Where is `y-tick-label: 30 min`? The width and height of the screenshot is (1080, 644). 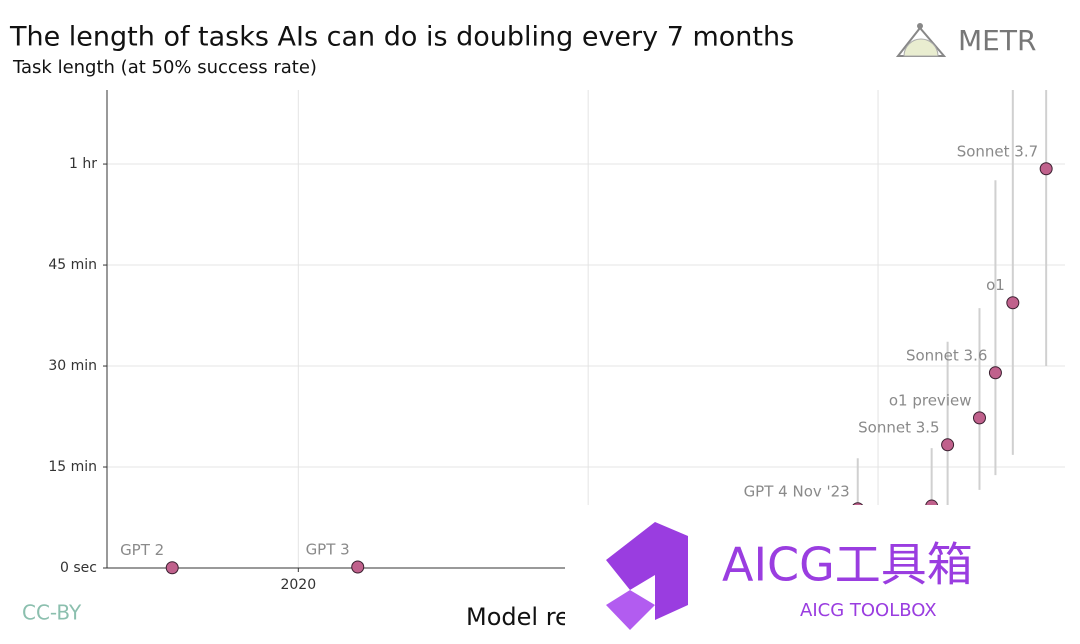
y-tick-label: 30 min is located at coordinates (72, 366).